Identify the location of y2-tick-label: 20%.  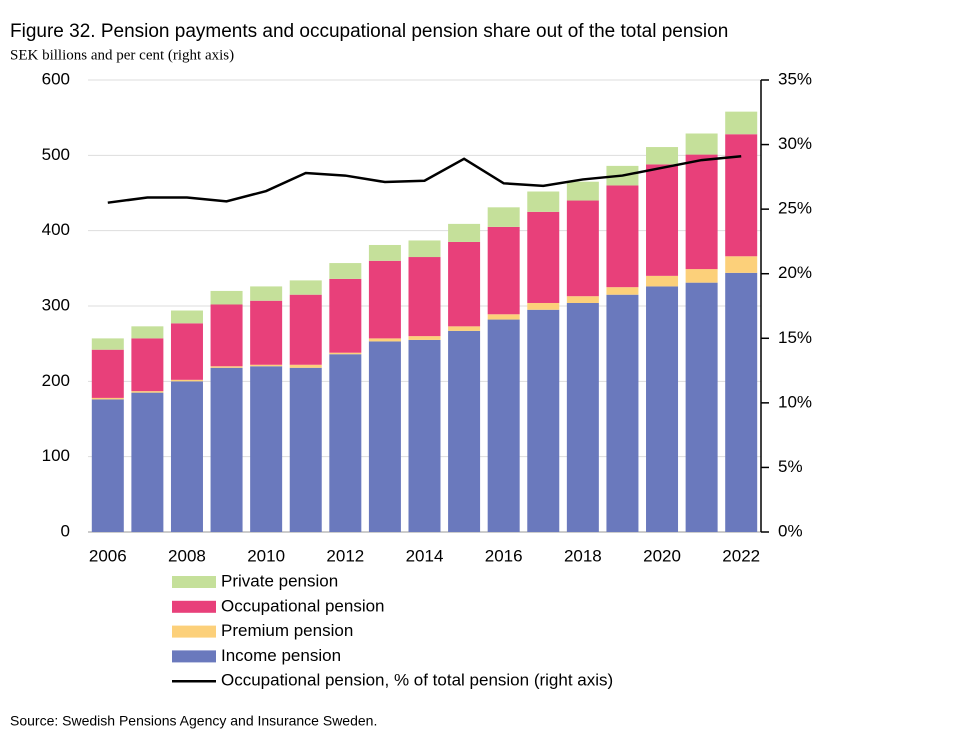
(795, 272).